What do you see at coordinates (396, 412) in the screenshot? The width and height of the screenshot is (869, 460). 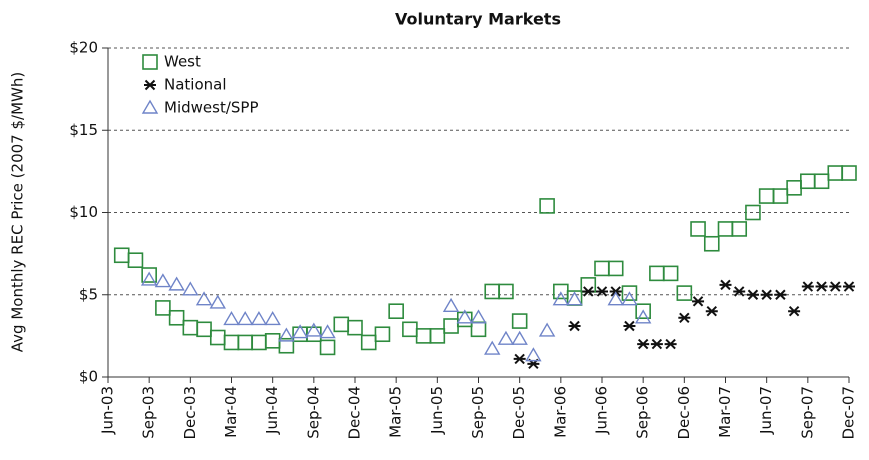 I see `x-tick-label: Mar-05` at bounding box center [396, 412].